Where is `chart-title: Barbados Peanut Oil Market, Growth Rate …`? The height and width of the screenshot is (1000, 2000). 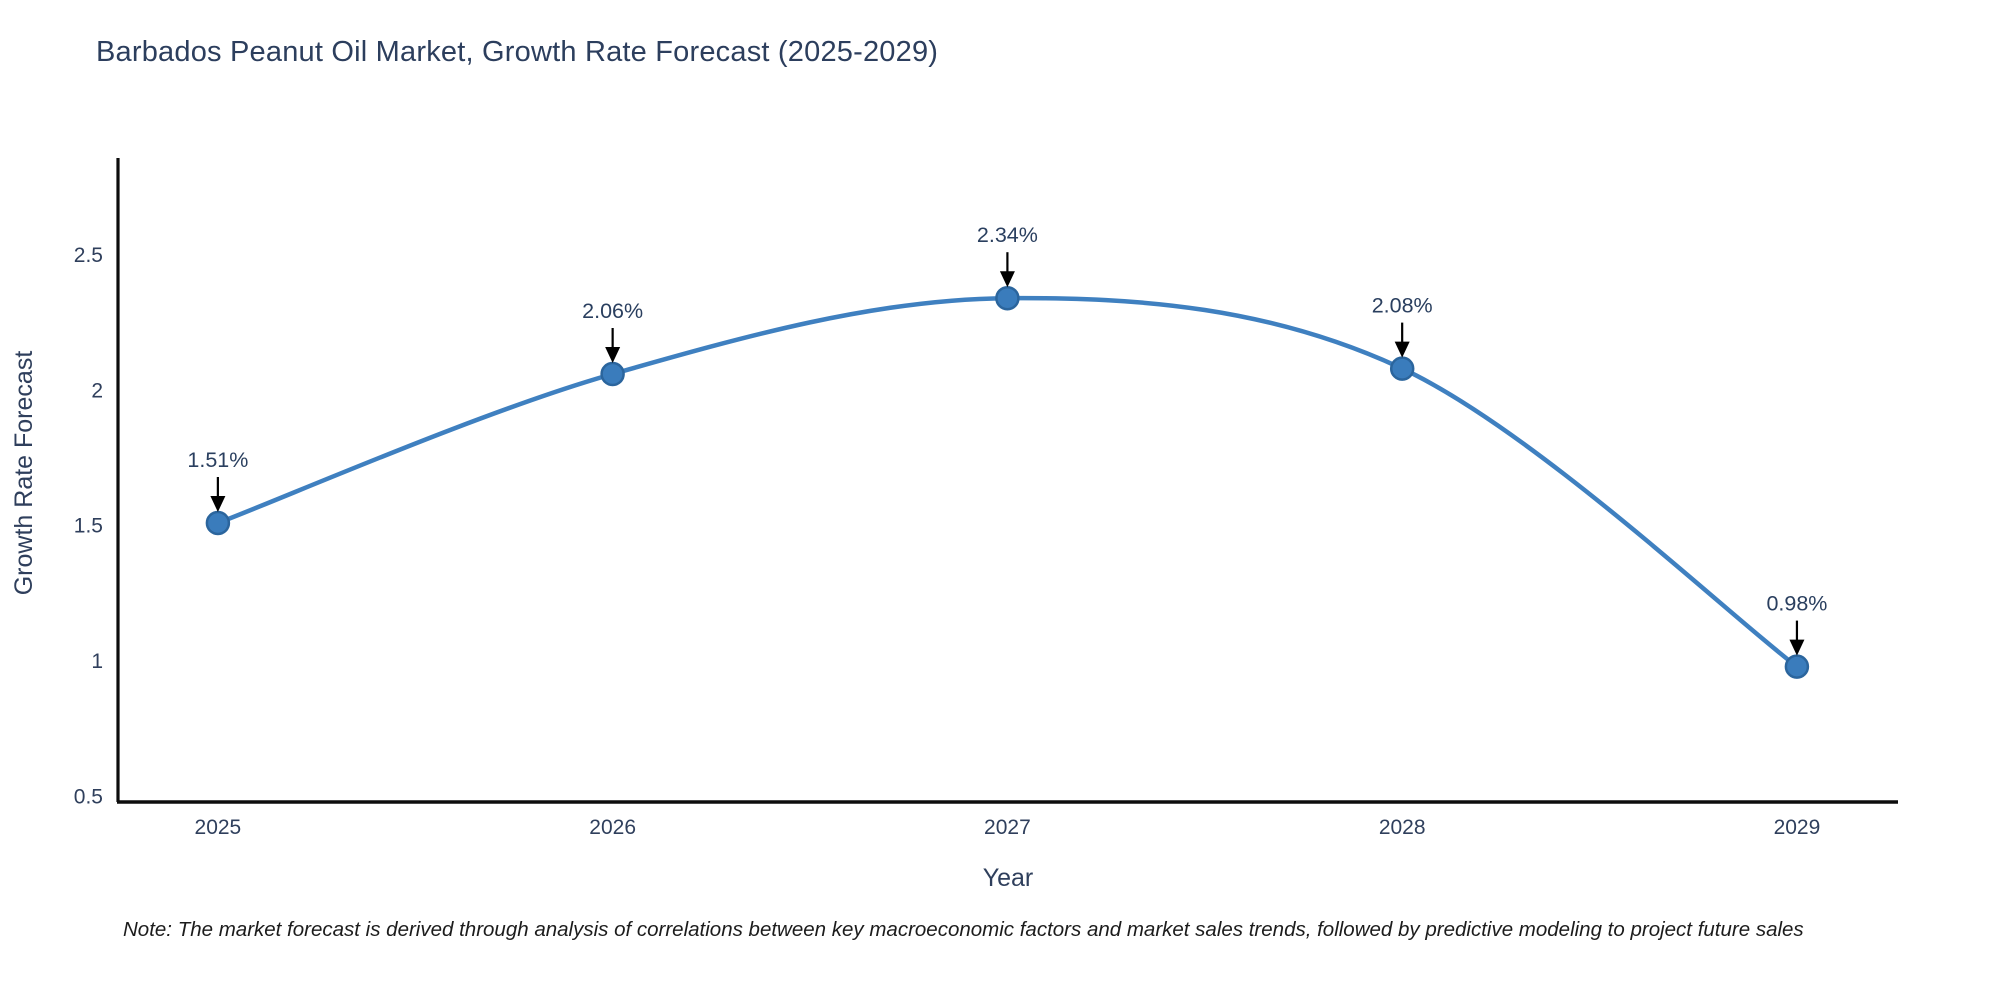
chart-title: Barbados Peanut Oil Market, Growth Rate … is located at coordinates (517, 52).